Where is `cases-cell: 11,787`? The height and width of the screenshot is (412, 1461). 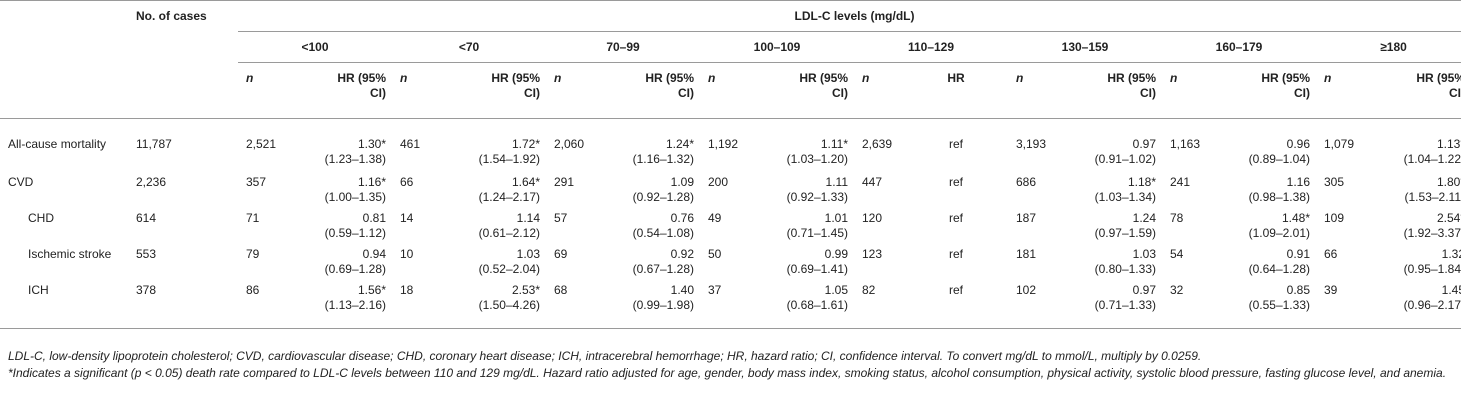 cases-cell: 11,787 is located at coordinates (154, 144).